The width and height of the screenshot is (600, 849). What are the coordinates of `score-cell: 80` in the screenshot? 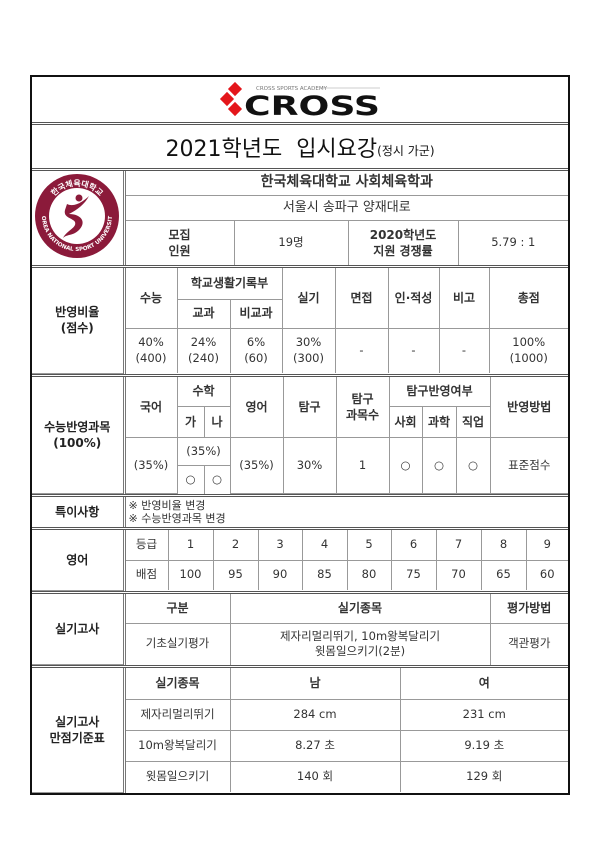 It's located at (369, 574).